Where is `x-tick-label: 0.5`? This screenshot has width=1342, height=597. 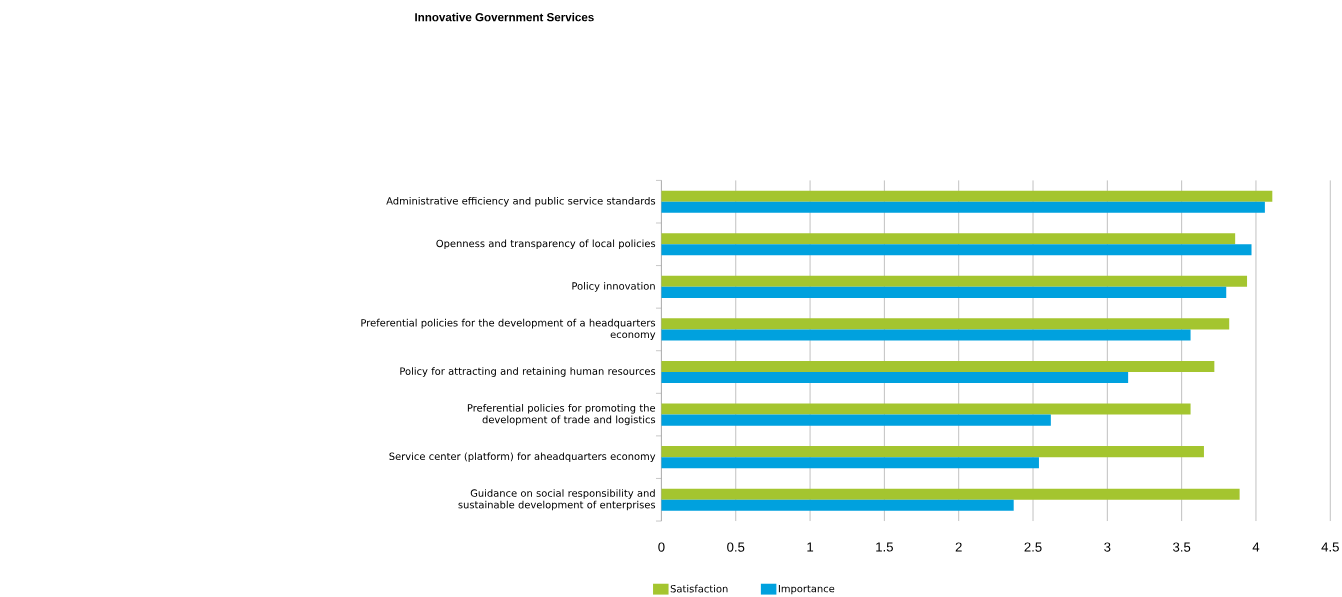
x-tick-label: 0.5 is located at coordinates (736, 547).